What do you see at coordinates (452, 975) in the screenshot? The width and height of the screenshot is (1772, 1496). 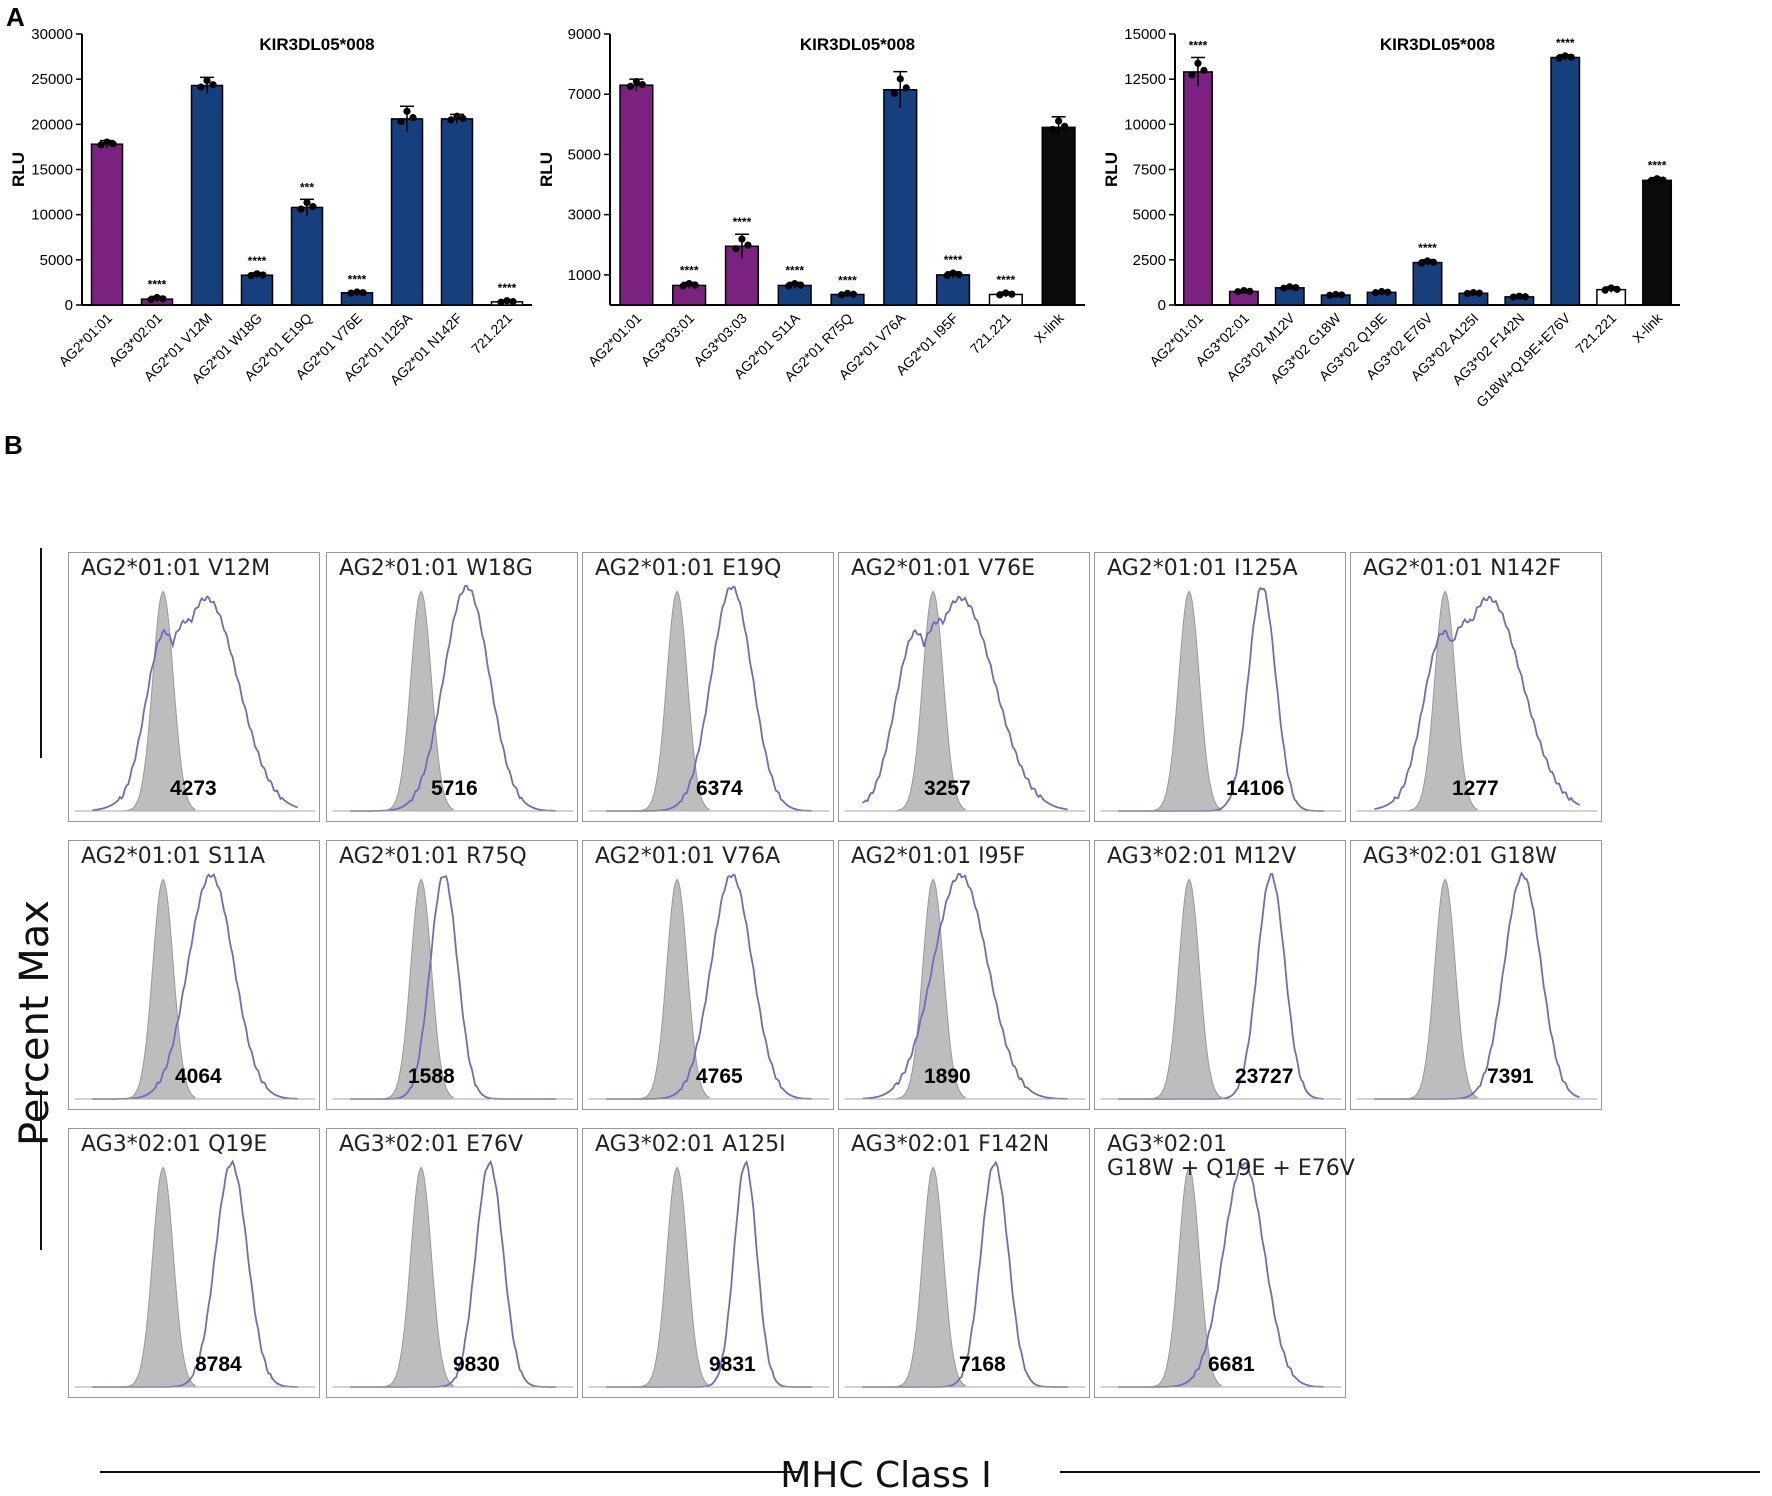 I see `histogram-panel: AG2*01:01 R75Q 1588` at bounding box center [452, 975].